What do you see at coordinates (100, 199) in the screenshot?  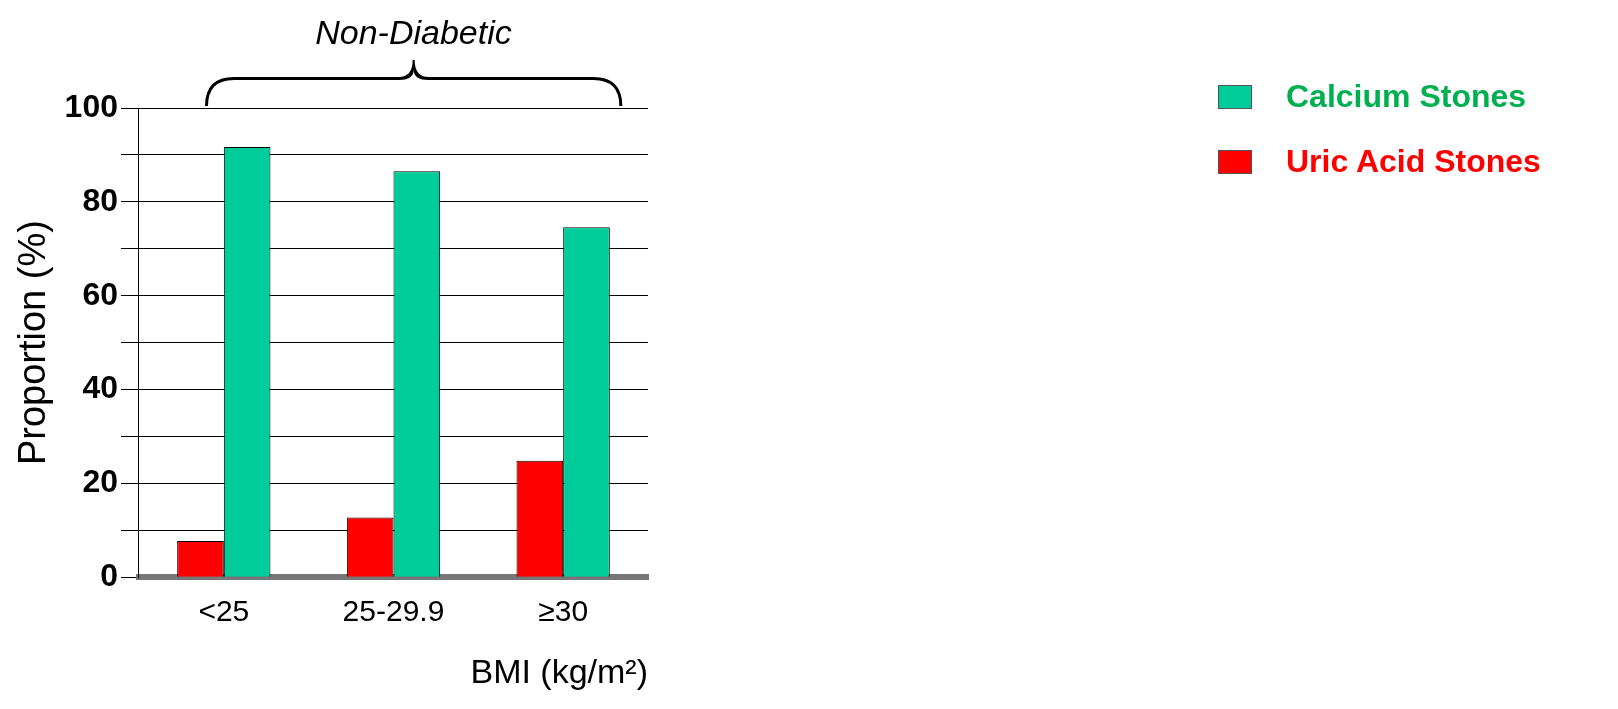 I see `y-tick-label: 80` at bounding box center [100, 199].